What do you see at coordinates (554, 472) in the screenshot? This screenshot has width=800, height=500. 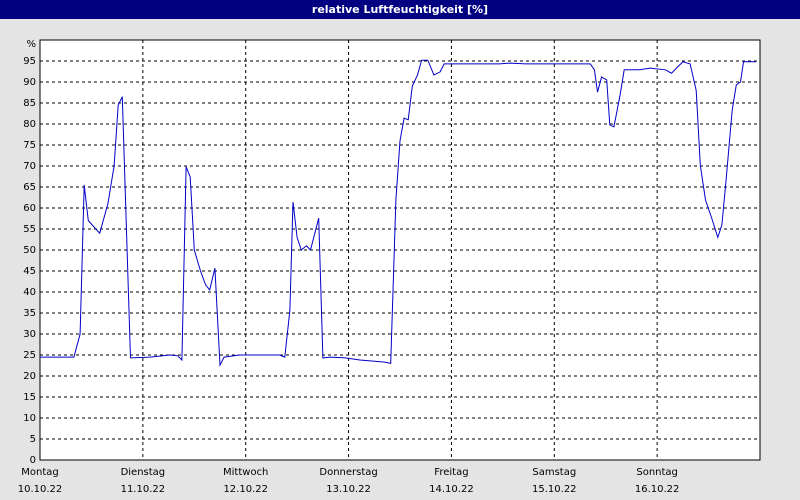 I see `x-tick-label: Samstag` at bounding box center [554, 472].